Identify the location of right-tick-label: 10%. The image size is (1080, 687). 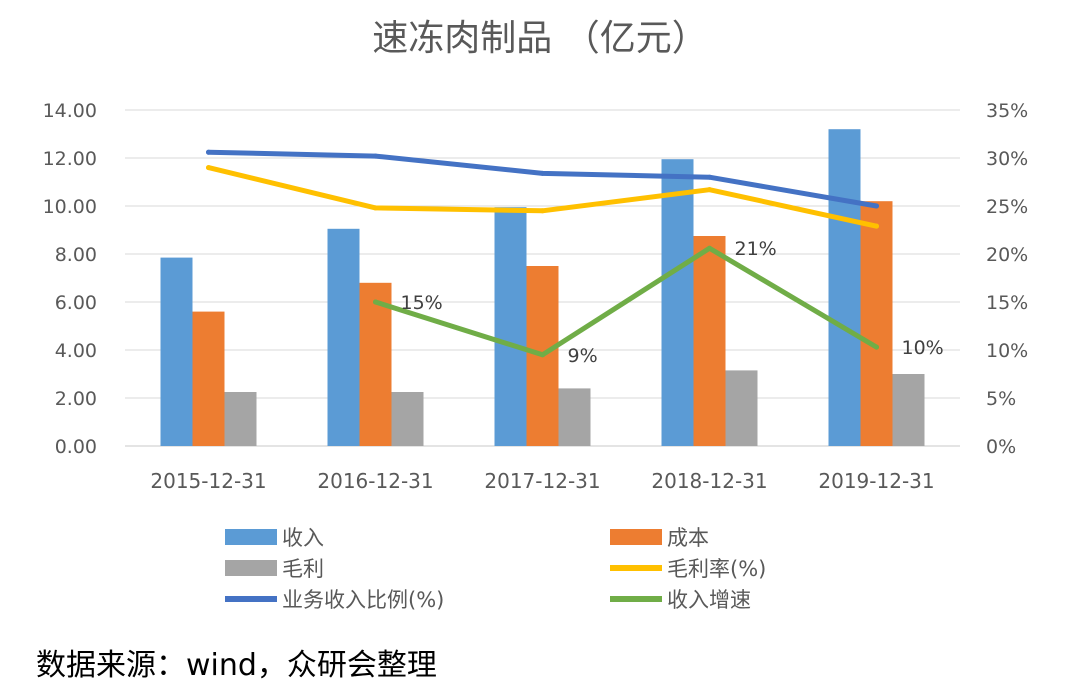
(1007, 351).